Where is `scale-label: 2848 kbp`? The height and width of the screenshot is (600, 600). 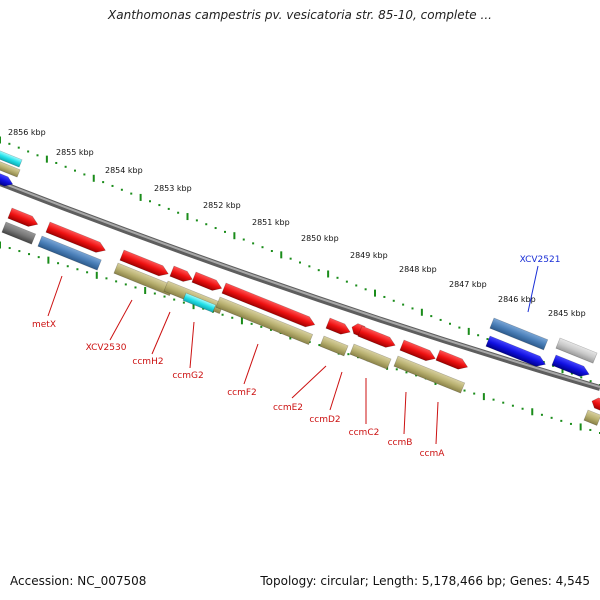
scale-label: 2848 kbp is located at coordinates (418, 269).